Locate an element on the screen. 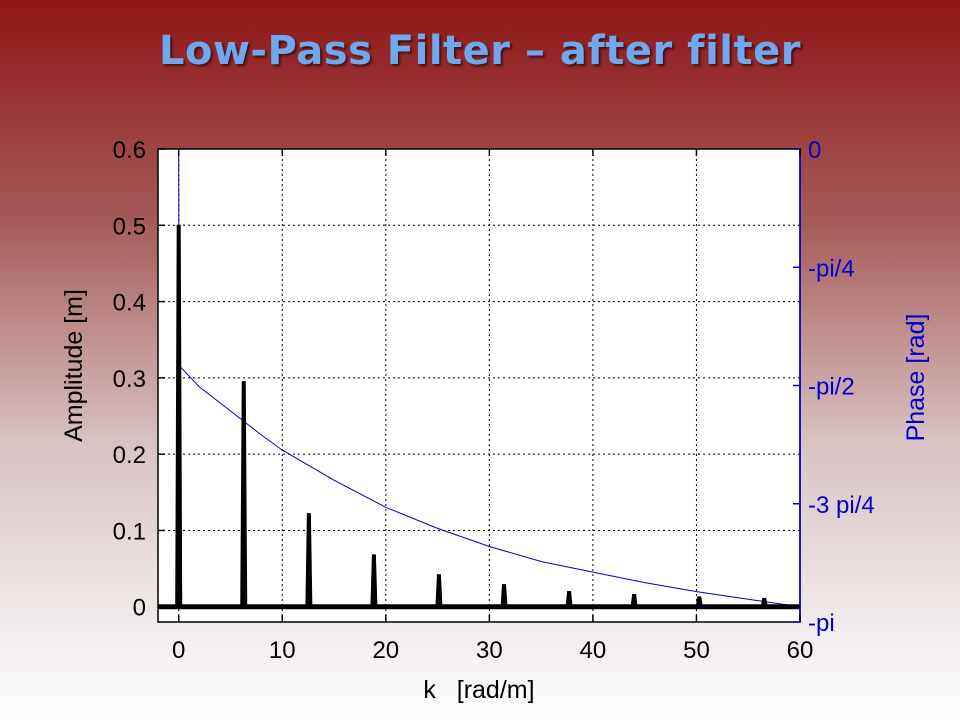 The image size is (960, 720). x-tick-label: 60 is located at coordinates (800, 650).